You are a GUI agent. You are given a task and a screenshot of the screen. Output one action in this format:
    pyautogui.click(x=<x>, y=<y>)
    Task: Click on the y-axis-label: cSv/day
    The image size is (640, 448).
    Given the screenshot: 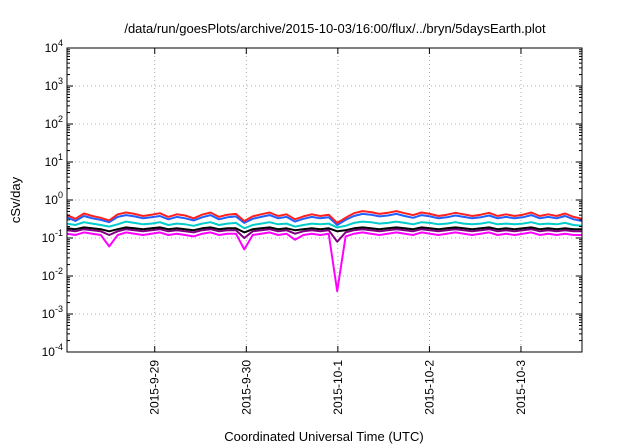 What is the action you would take?
    pyautogui.click(x=15, y=199)
    